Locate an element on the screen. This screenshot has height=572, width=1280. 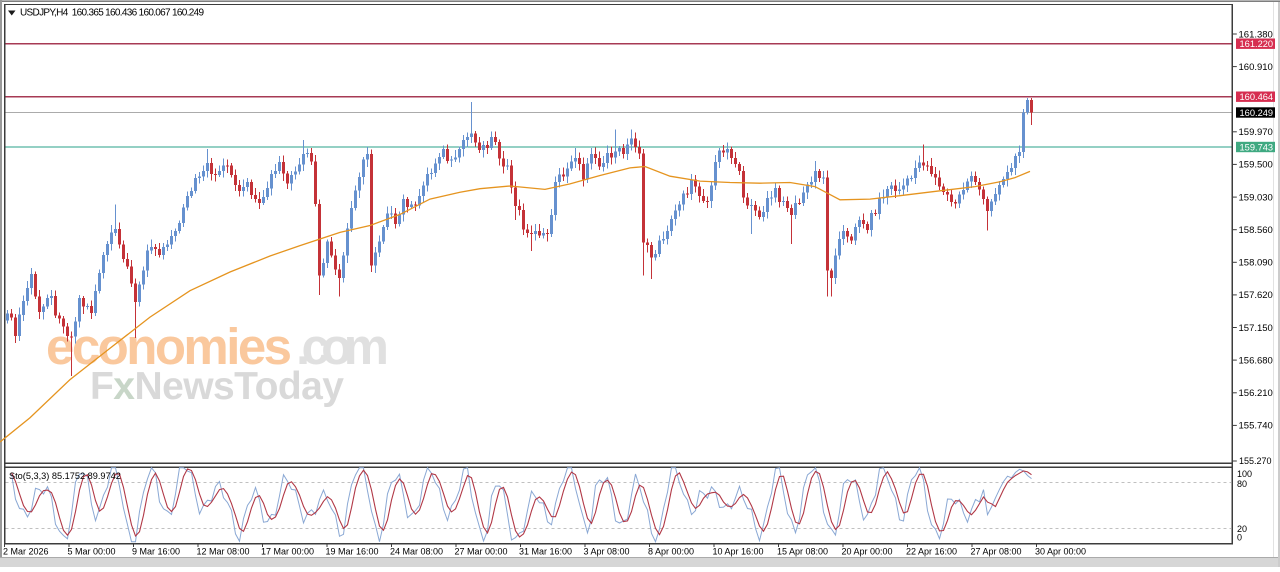
svg-text: 160.249 is located at coordinates (1257, 113).